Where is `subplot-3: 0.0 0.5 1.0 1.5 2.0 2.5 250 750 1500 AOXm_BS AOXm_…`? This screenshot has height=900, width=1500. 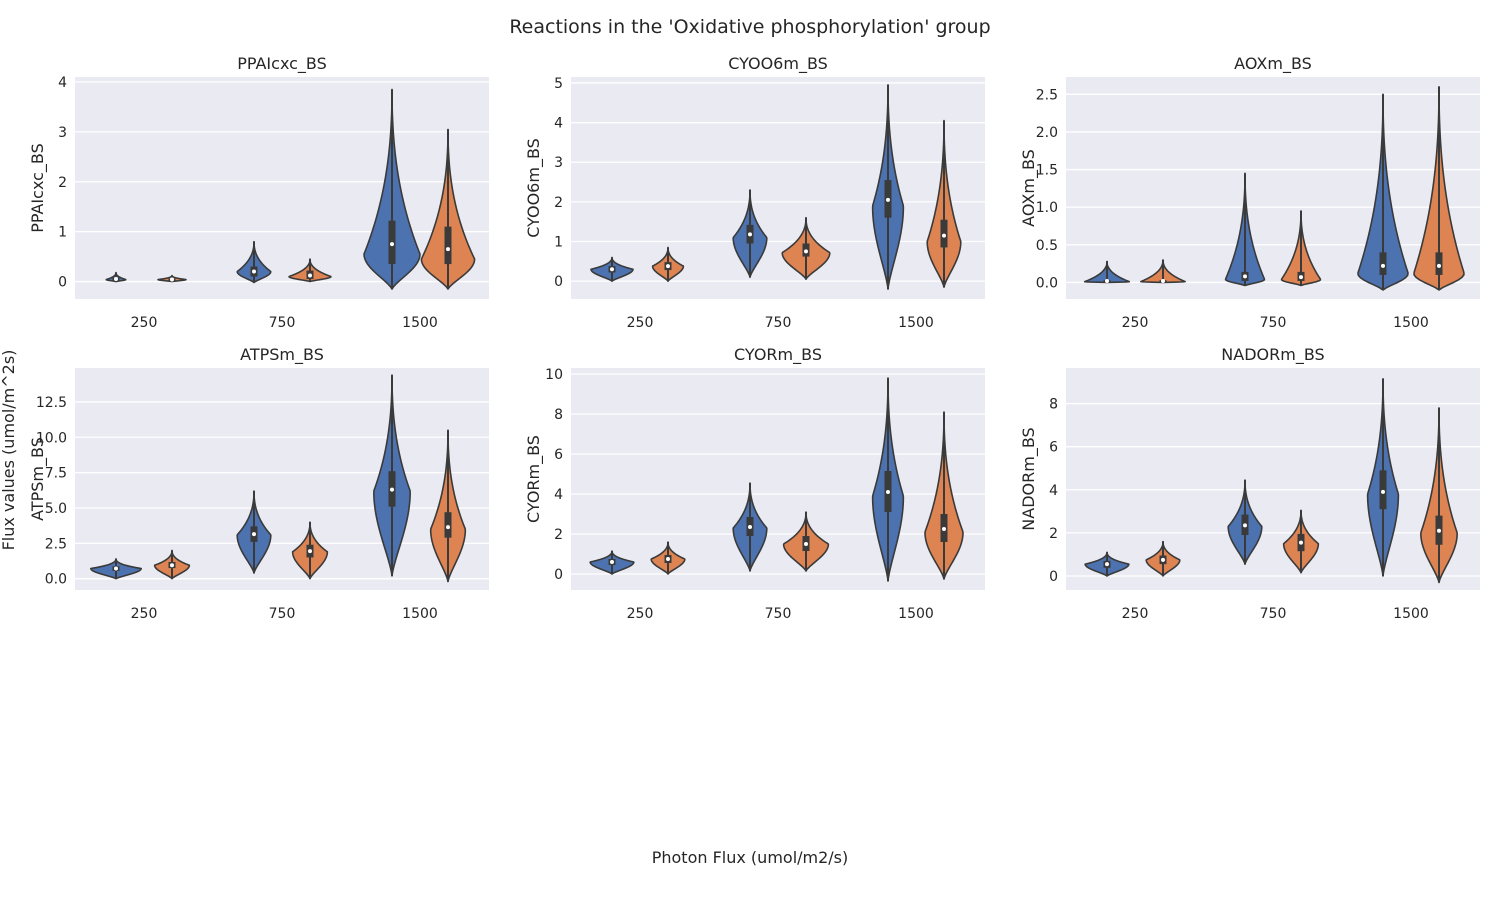 subplot-3: 0.0 0.5 1.0 1.5 2.0 2.5 250 750 1500 AOXm_BS AOXm_… is located at coordinates (1249, 192).